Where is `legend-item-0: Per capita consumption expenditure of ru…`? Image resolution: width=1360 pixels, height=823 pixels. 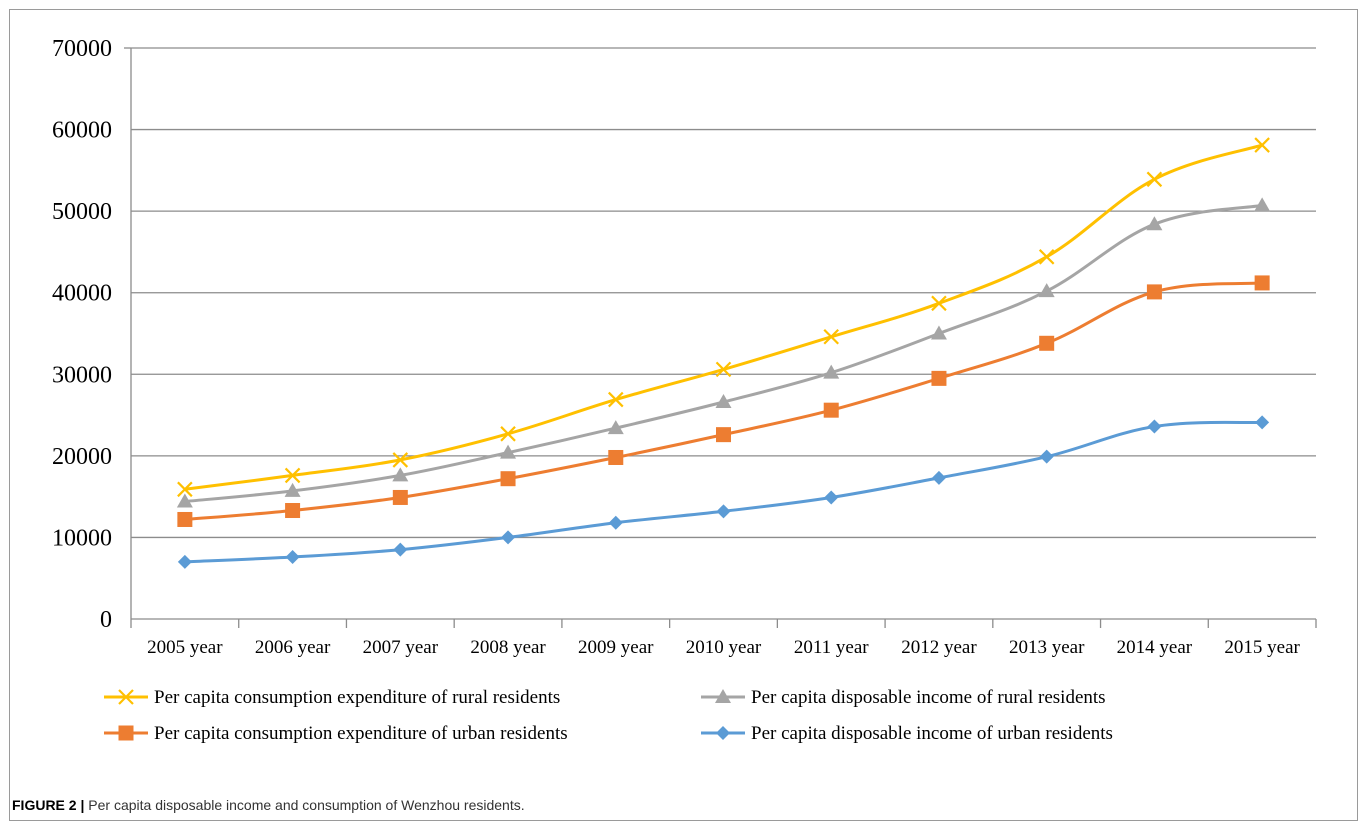 legend-item-0: Per capita consumption expenditure of ru… is located at coordinates (332, 697).